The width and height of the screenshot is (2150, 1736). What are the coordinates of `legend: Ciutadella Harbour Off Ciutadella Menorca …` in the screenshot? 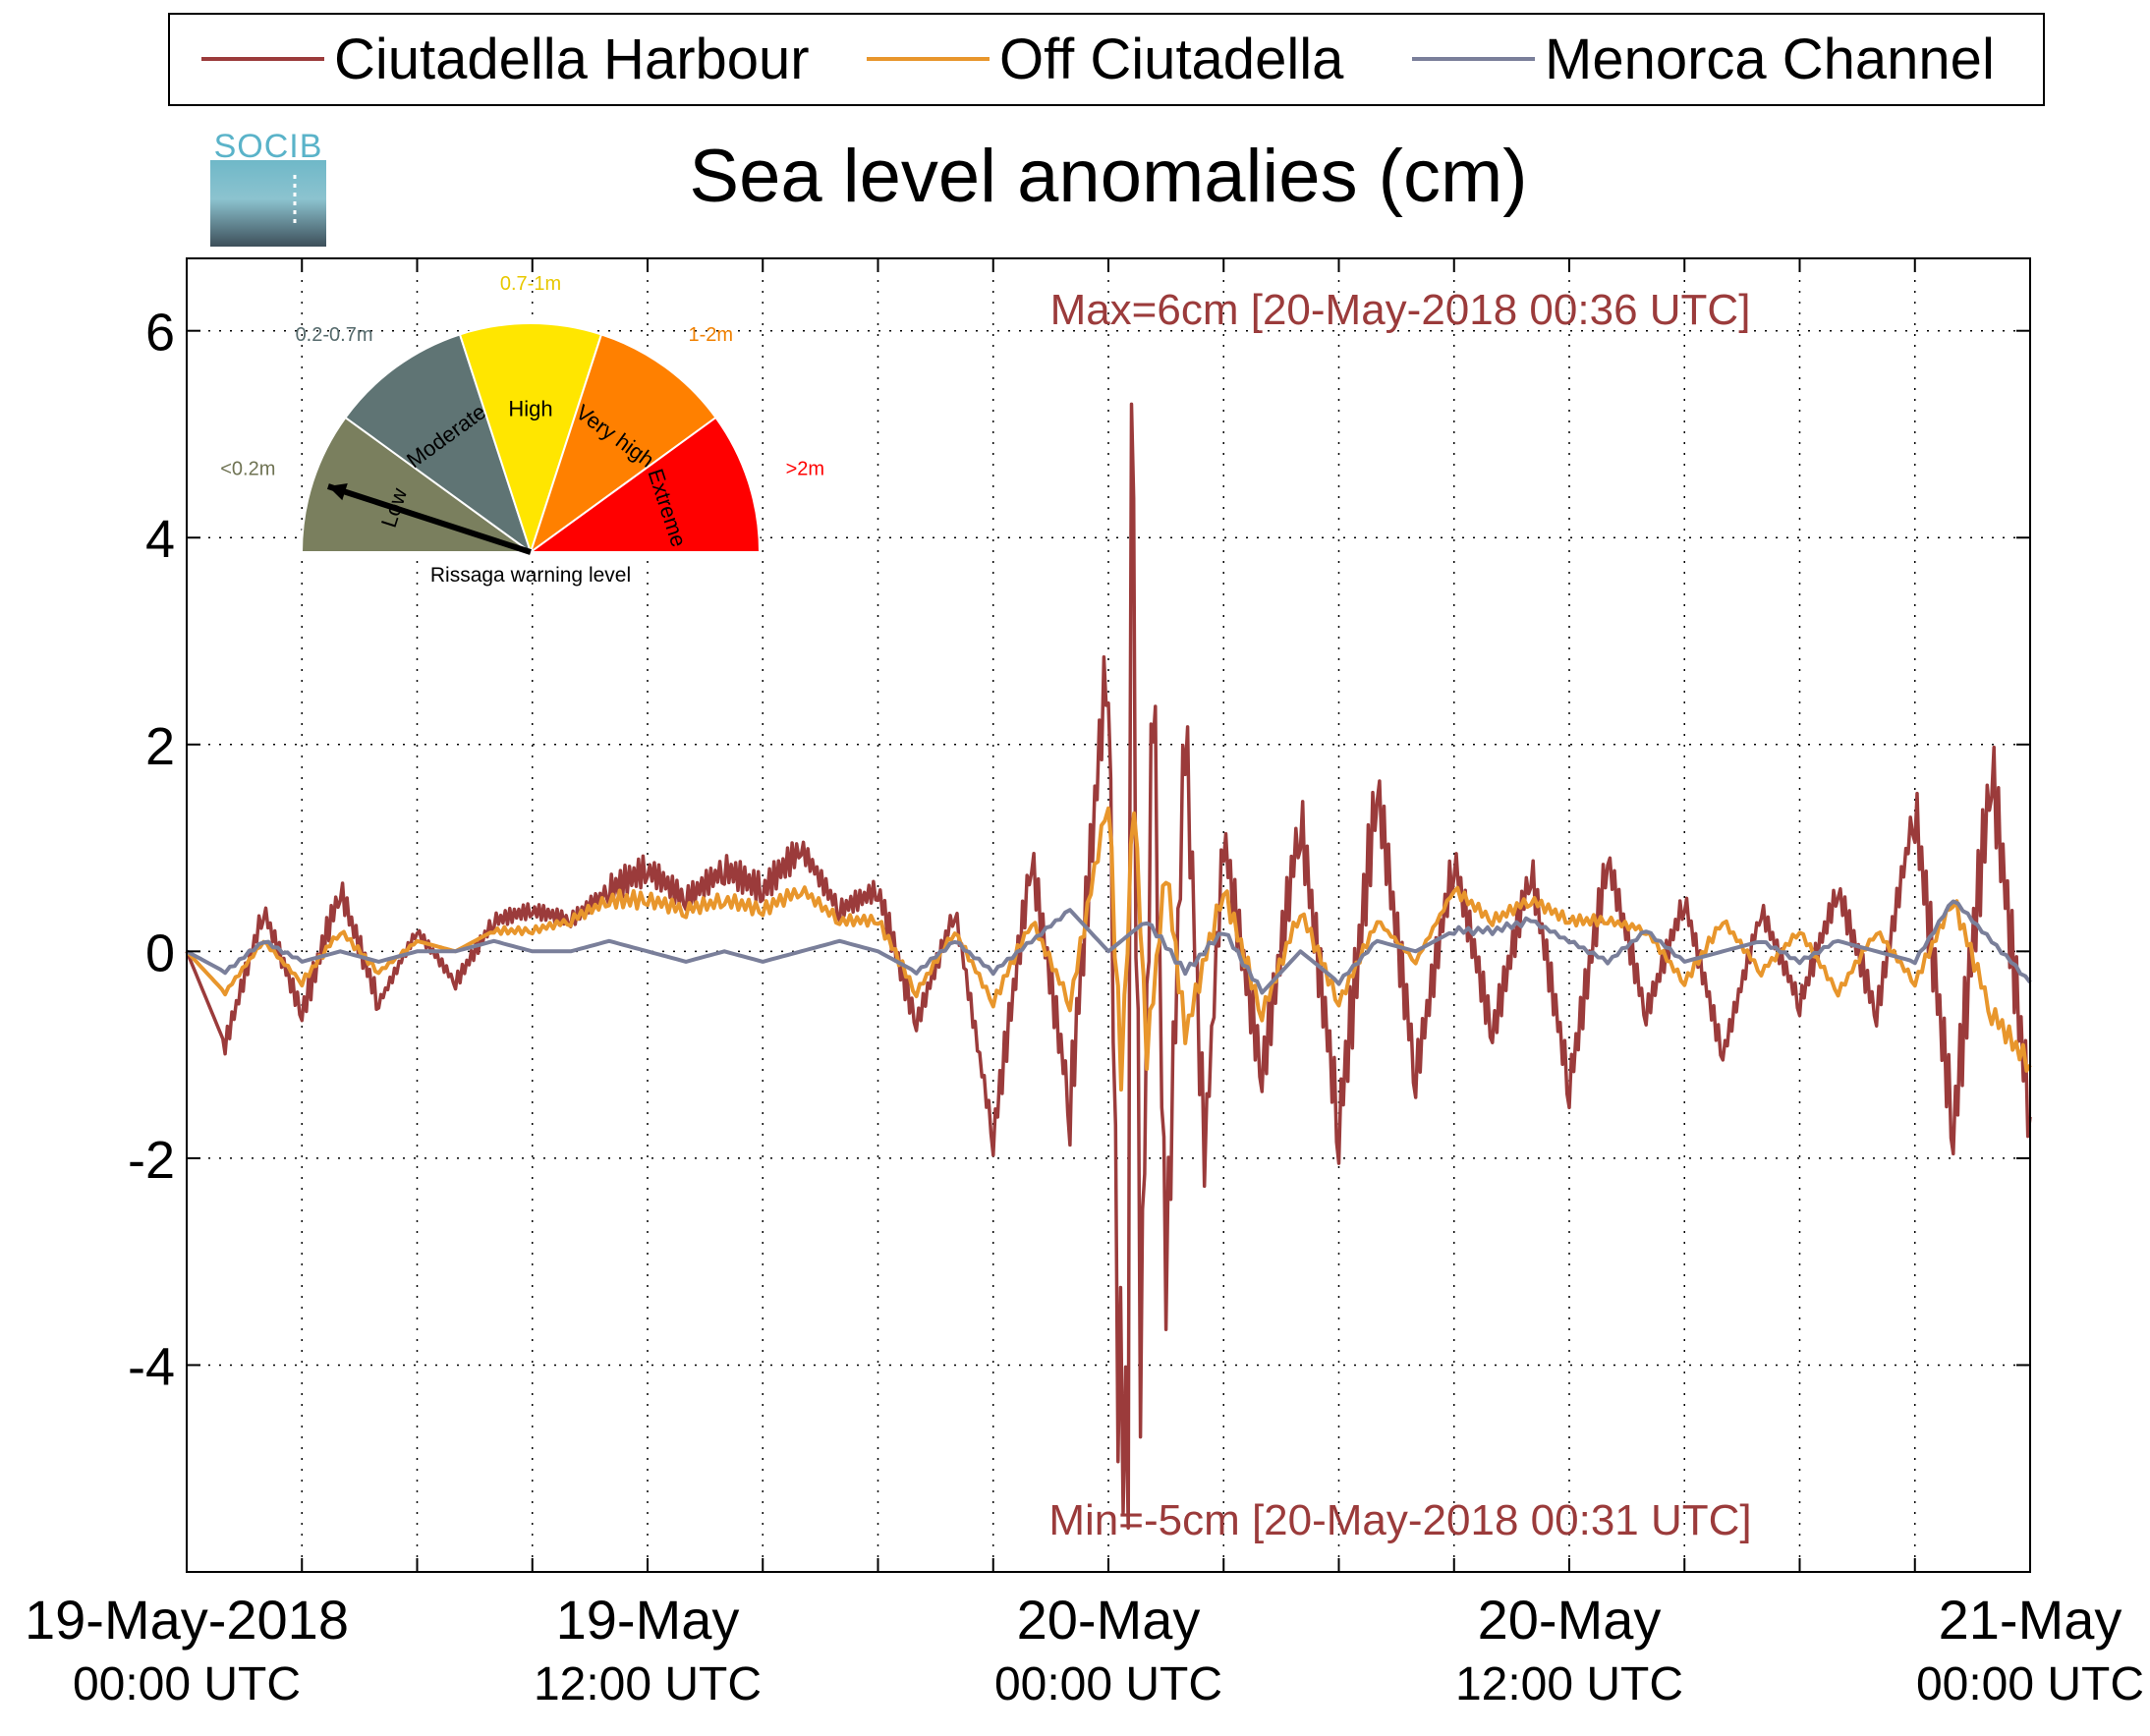 It's located at (1106, 59).